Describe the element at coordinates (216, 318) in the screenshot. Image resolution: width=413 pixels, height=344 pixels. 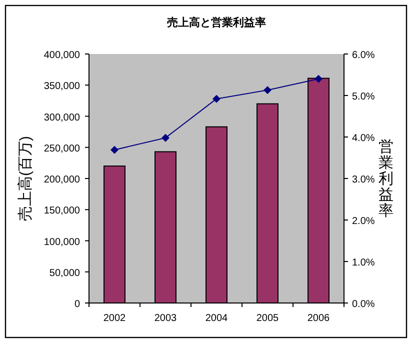
I see `x-tick-label: 2004` at that location.